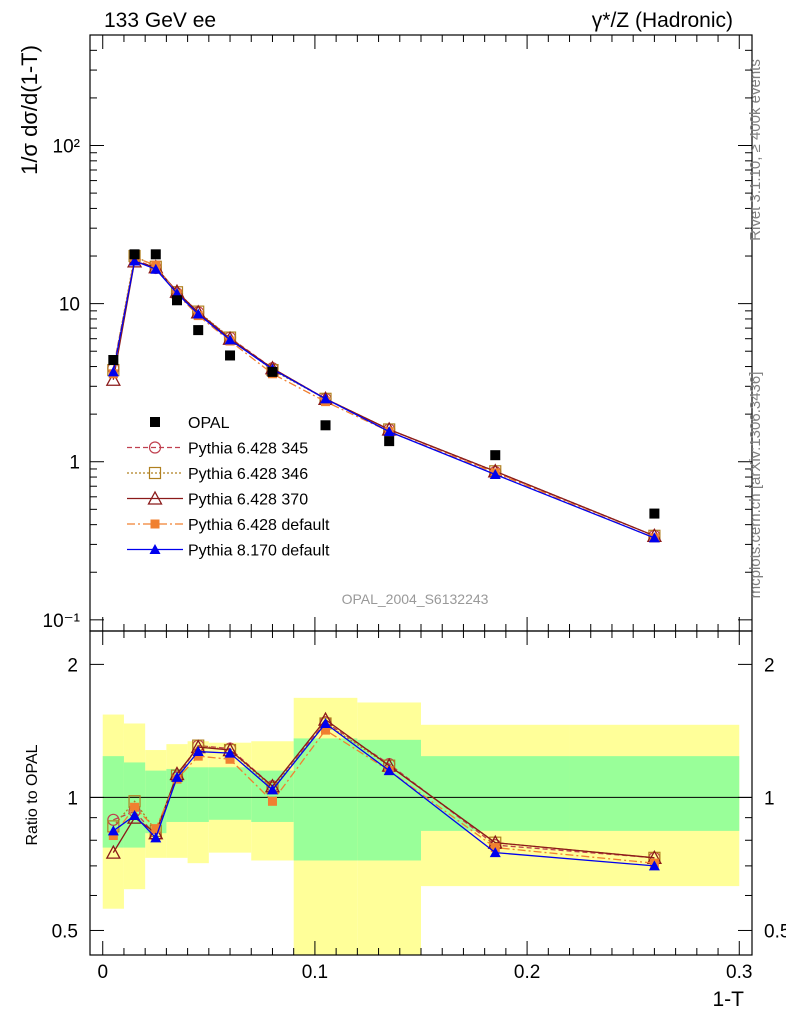  What do you see at coordinates (69, 305) in the screenshot?
I see `main-ytick-label: 10` at bounding box center [69, 305].